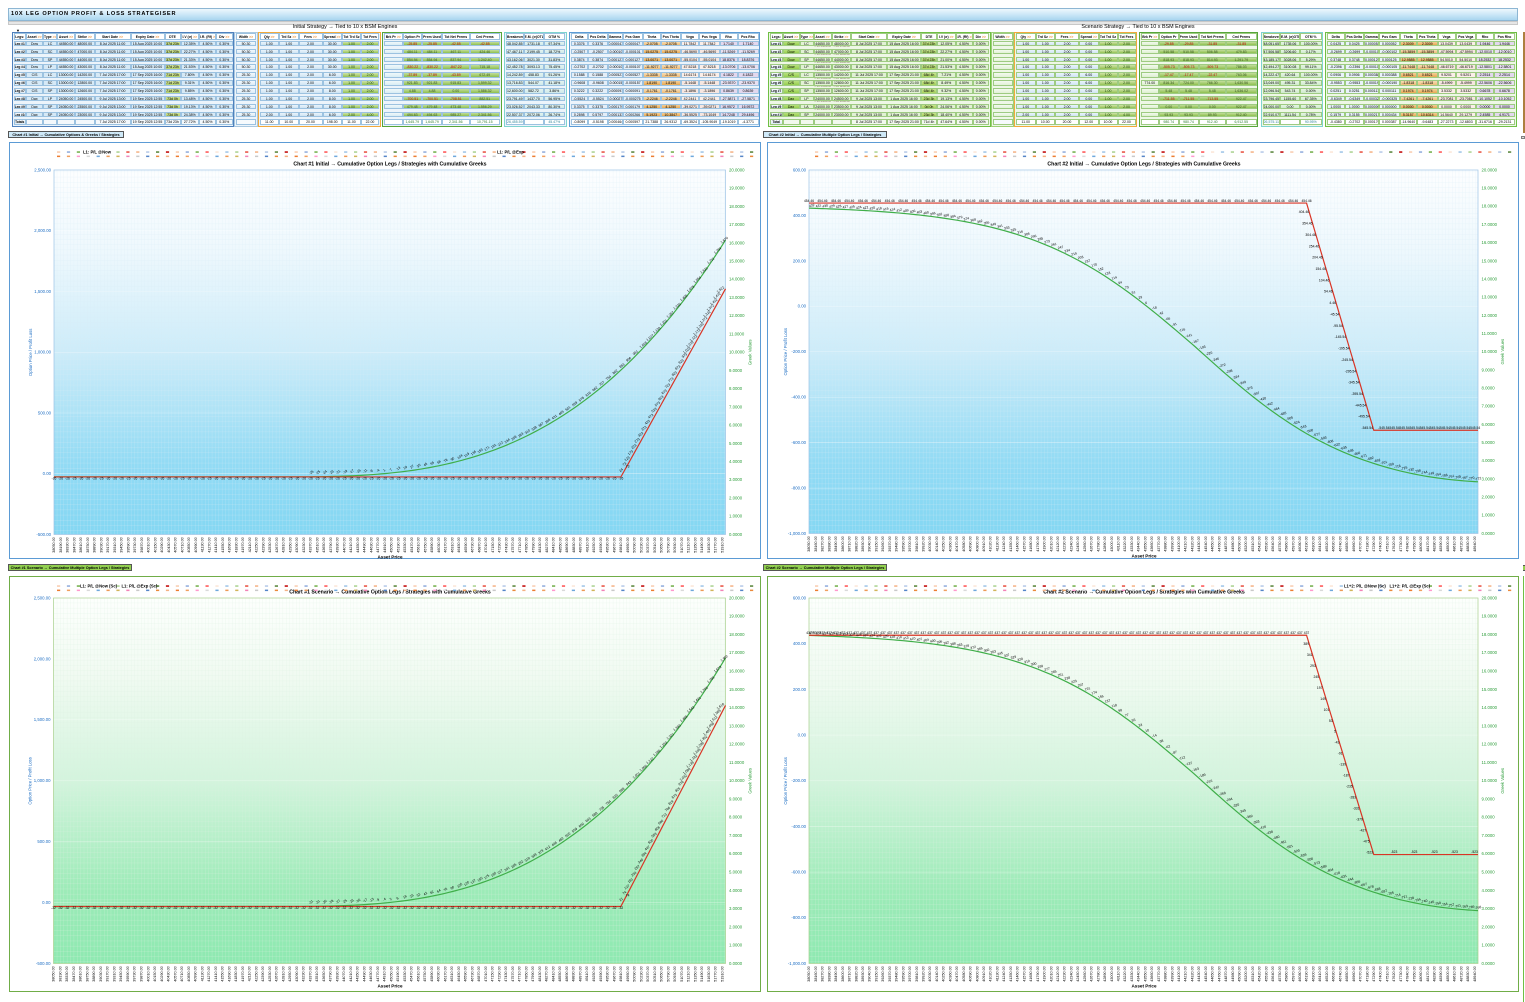 Image resolution: width=1525 pixels, height=1002 pixels. I want to click on svg-text: 127, so click(627, 887).